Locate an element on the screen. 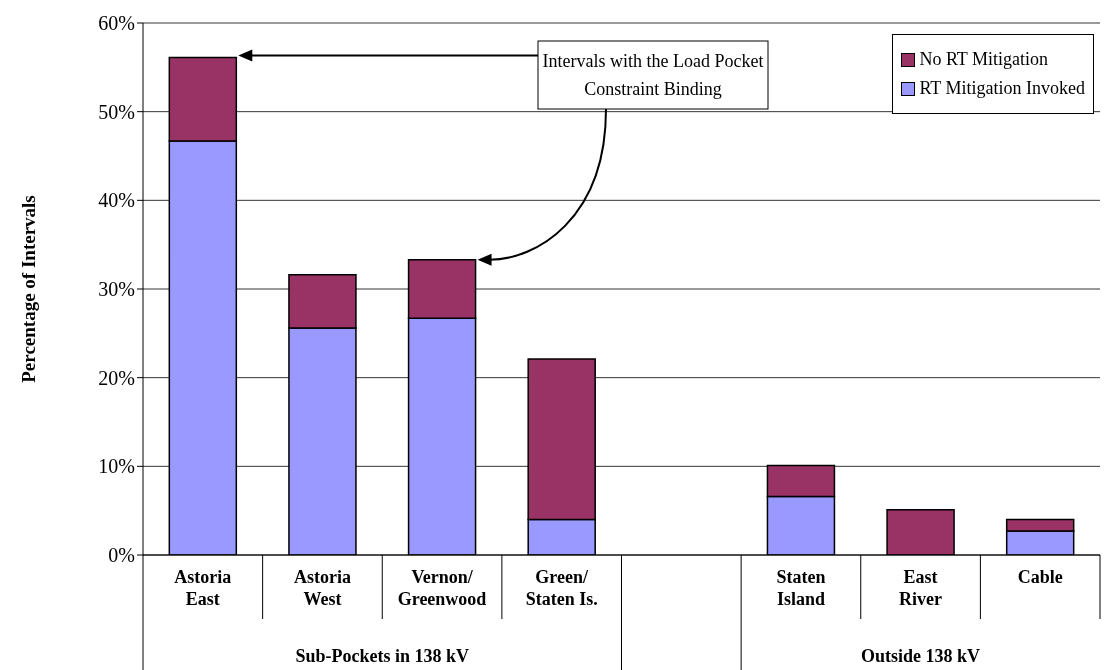  text: Sub-Pockets in 138 kV is located at coordinates (382, 656).